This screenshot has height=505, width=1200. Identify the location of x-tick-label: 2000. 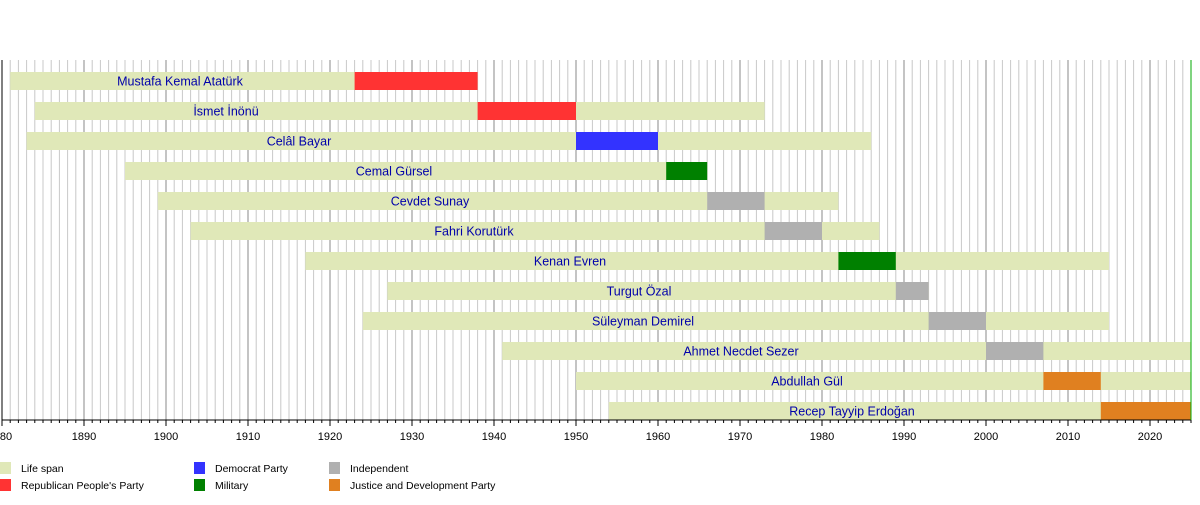
(986, 437).